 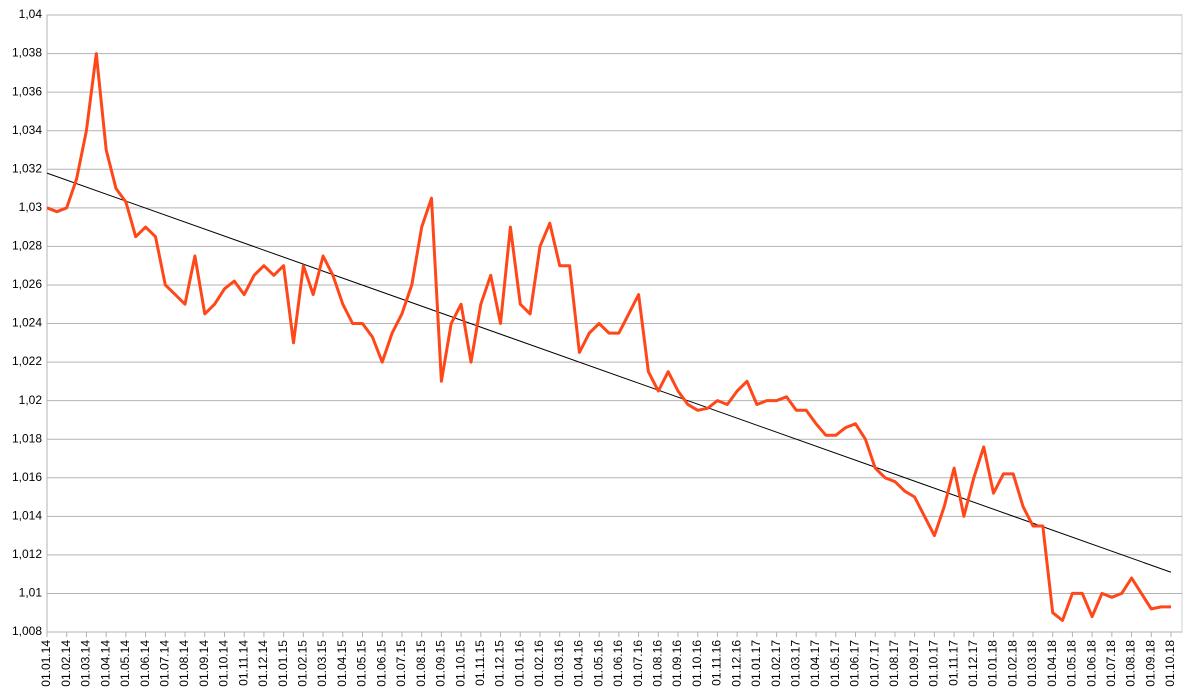 I want to click on x-tick-label: 01.09.14, so click(x=204, y=663).